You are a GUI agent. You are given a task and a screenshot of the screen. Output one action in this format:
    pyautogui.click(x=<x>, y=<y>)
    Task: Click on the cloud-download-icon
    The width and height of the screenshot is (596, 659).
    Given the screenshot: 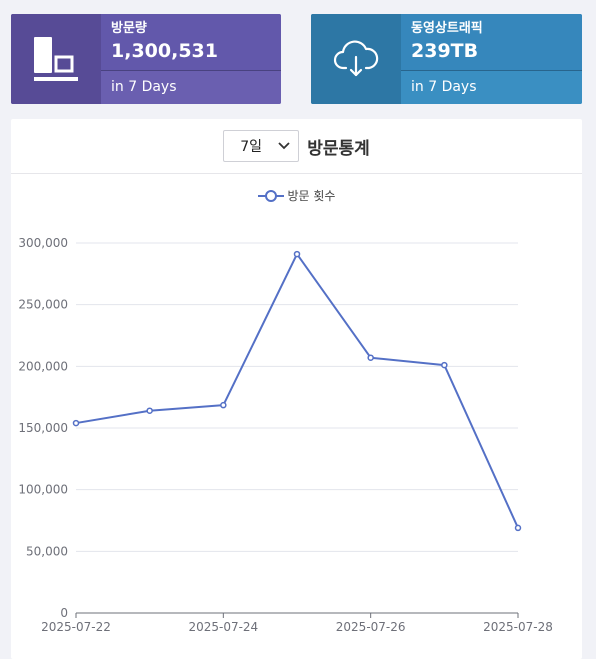 What is the action you would take?
    pyautogui.click(x=356, y=59)
    